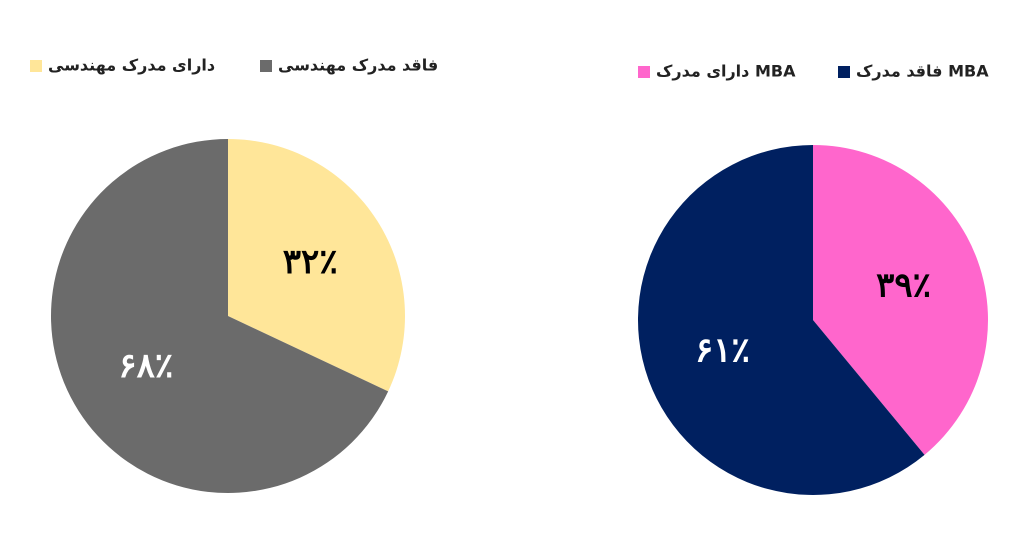 This screenshot has height=539, width=1024. What do you see at coordinates (131, 65) in the screenshot?
I see `legend-label: دارای مدرک مهندسی` at bounding box center [131, 65].